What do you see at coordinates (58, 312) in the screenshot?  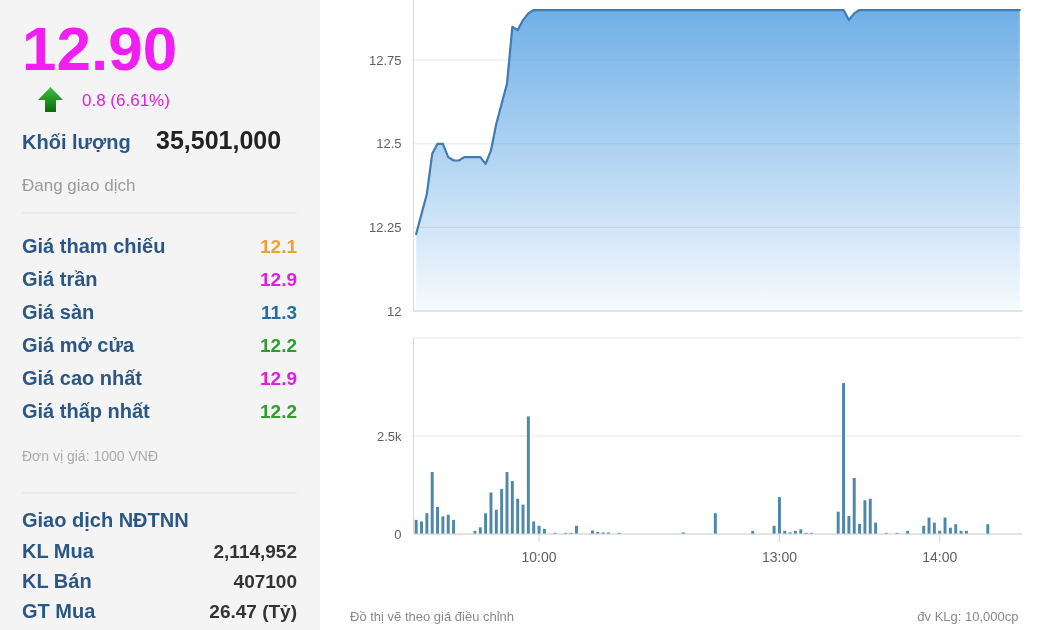 I see `text: Giá sàn` at bounding box center [58, 312].